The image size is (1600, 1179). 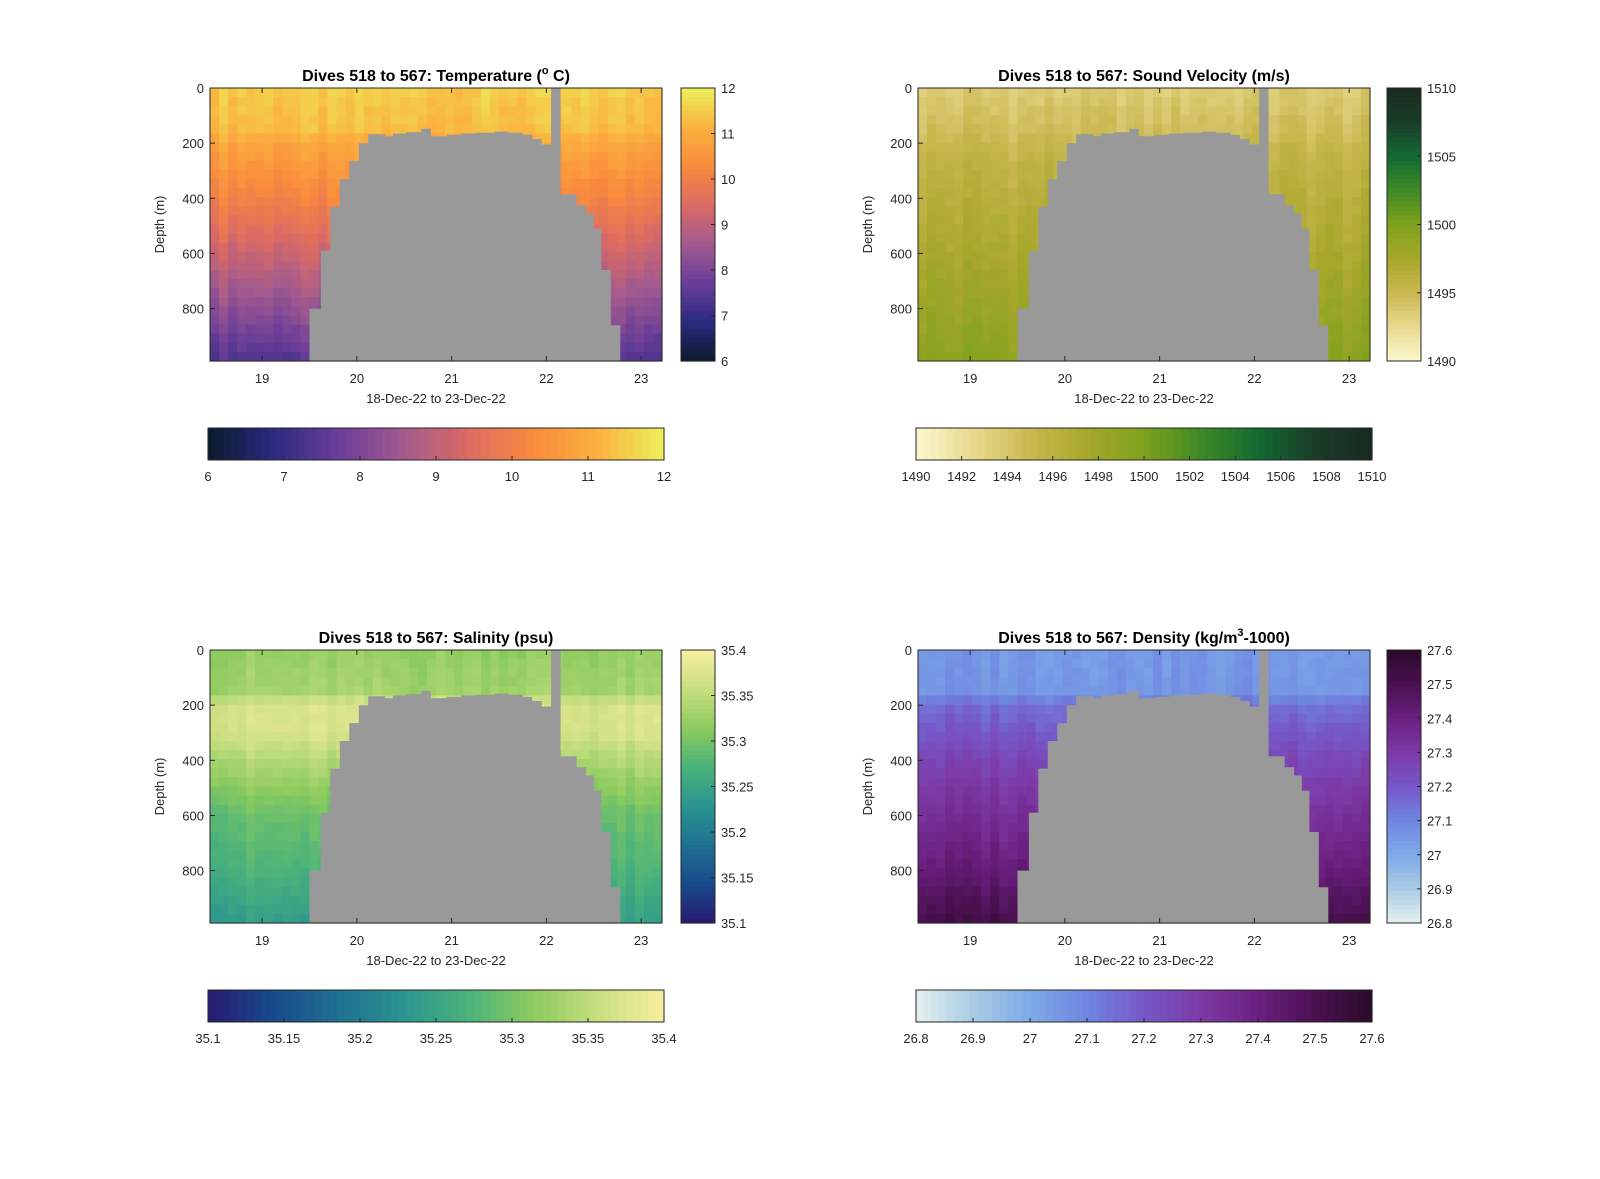 I want to click on axes-box, so click(x=436, y=786).